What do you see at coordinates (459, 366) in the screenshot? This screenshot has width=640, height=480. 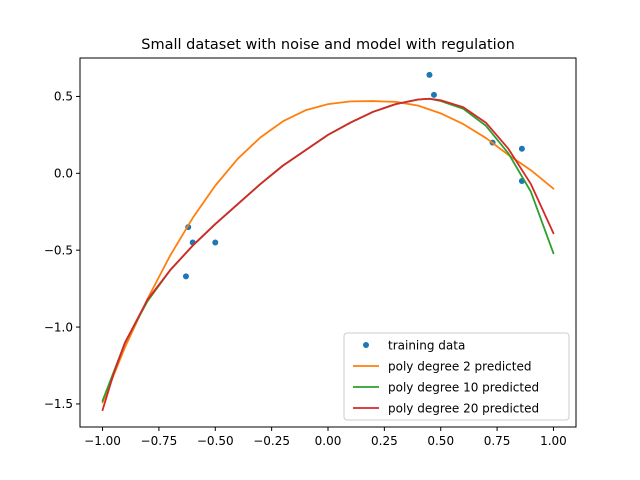 I see `legend-label: poly degree 2 predicted` at bounding box center [459, 366].